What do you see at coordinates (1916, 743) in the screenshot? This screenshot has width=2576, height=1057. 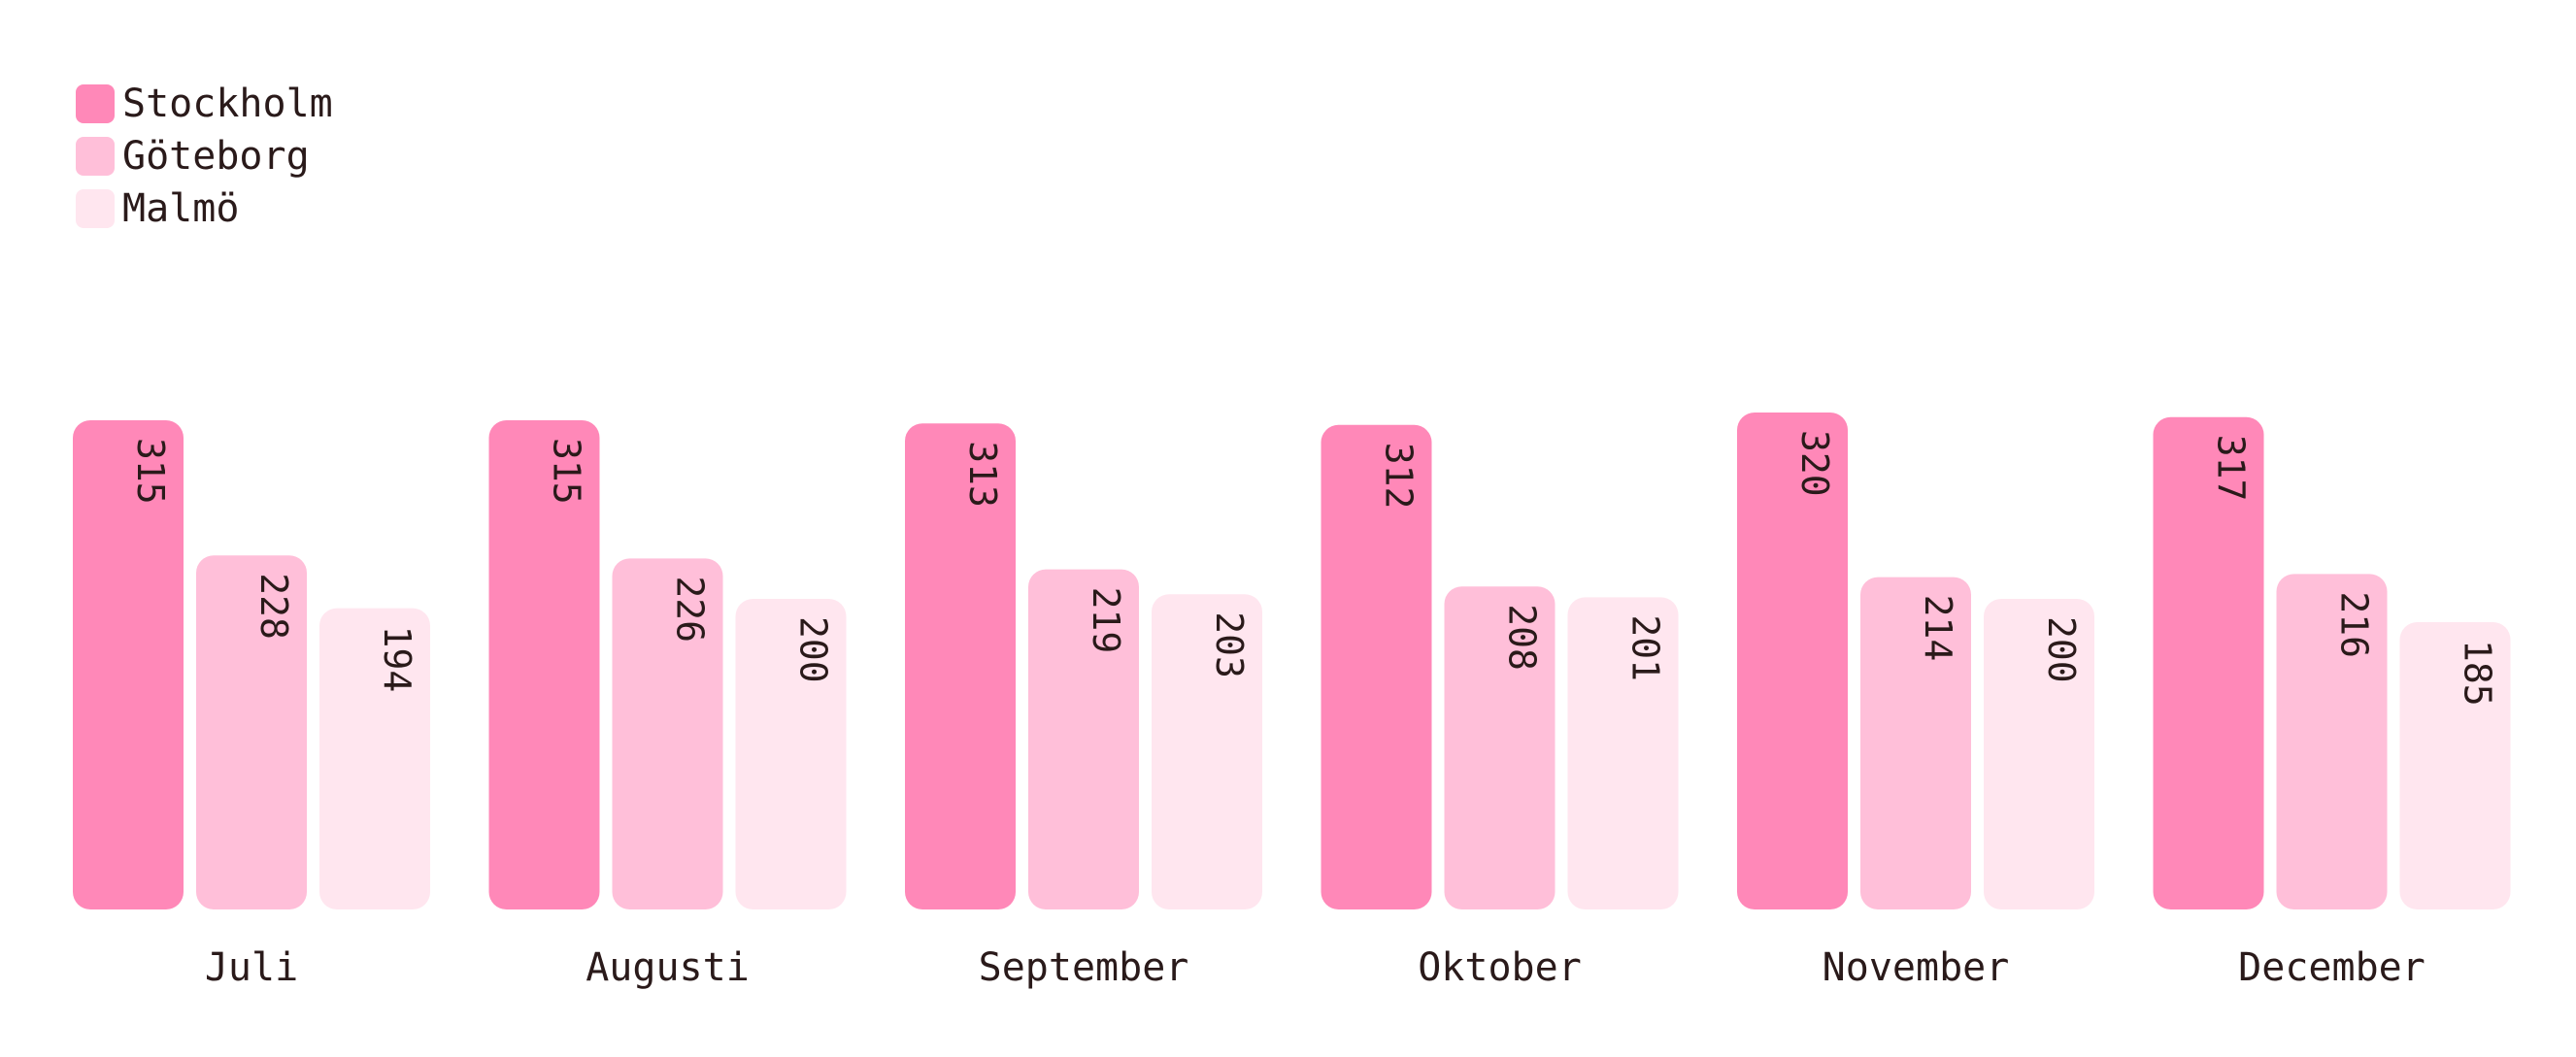 I see `bar-goteborg-november` at bounding box center [1916, 743].